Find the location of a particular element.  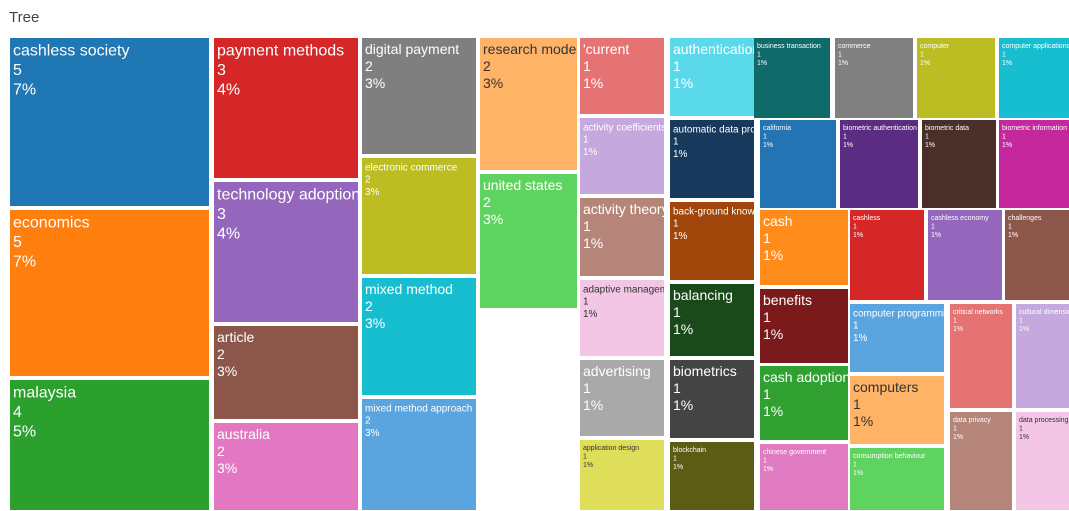

treemap-tile-label: computer applications is located at coordinates (1035, 46).